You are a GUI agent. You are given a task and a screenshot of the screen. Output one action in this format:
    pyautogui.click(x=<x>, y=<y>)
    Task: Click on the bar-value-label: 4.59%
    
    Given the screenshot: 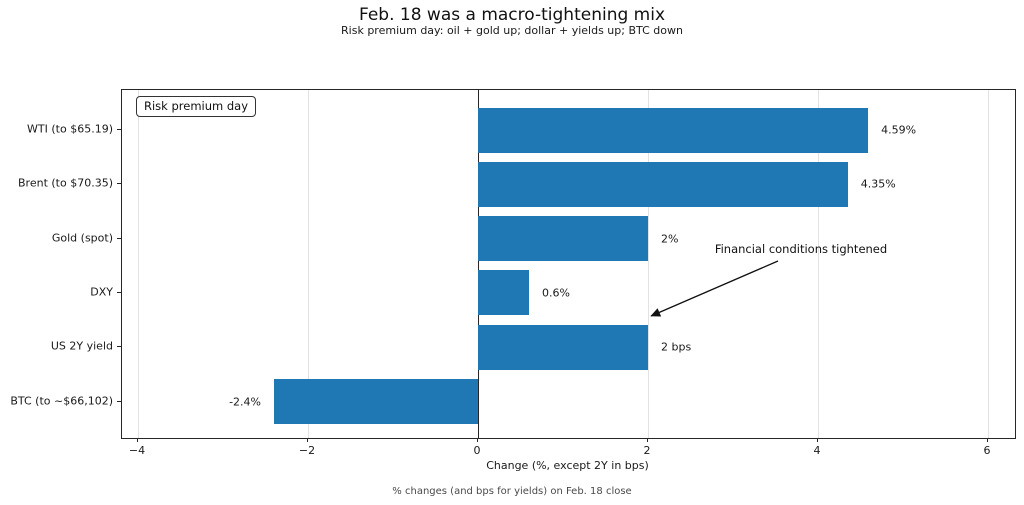 What is the action you would take?
    pyautogui.click(x=899, y=130)
    